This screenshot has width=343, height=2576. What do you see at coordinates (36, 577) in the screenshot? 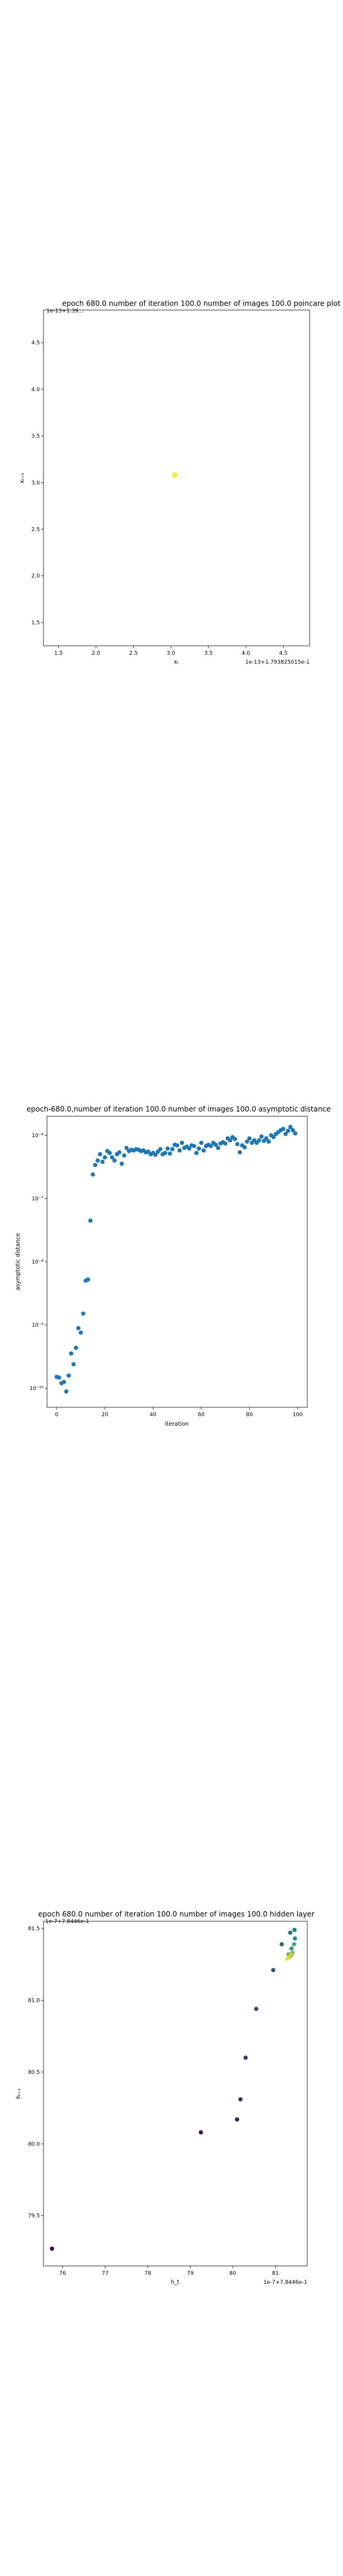
I see `poincare-y-tick-label: 2.0` at bounding box center [36, 577].